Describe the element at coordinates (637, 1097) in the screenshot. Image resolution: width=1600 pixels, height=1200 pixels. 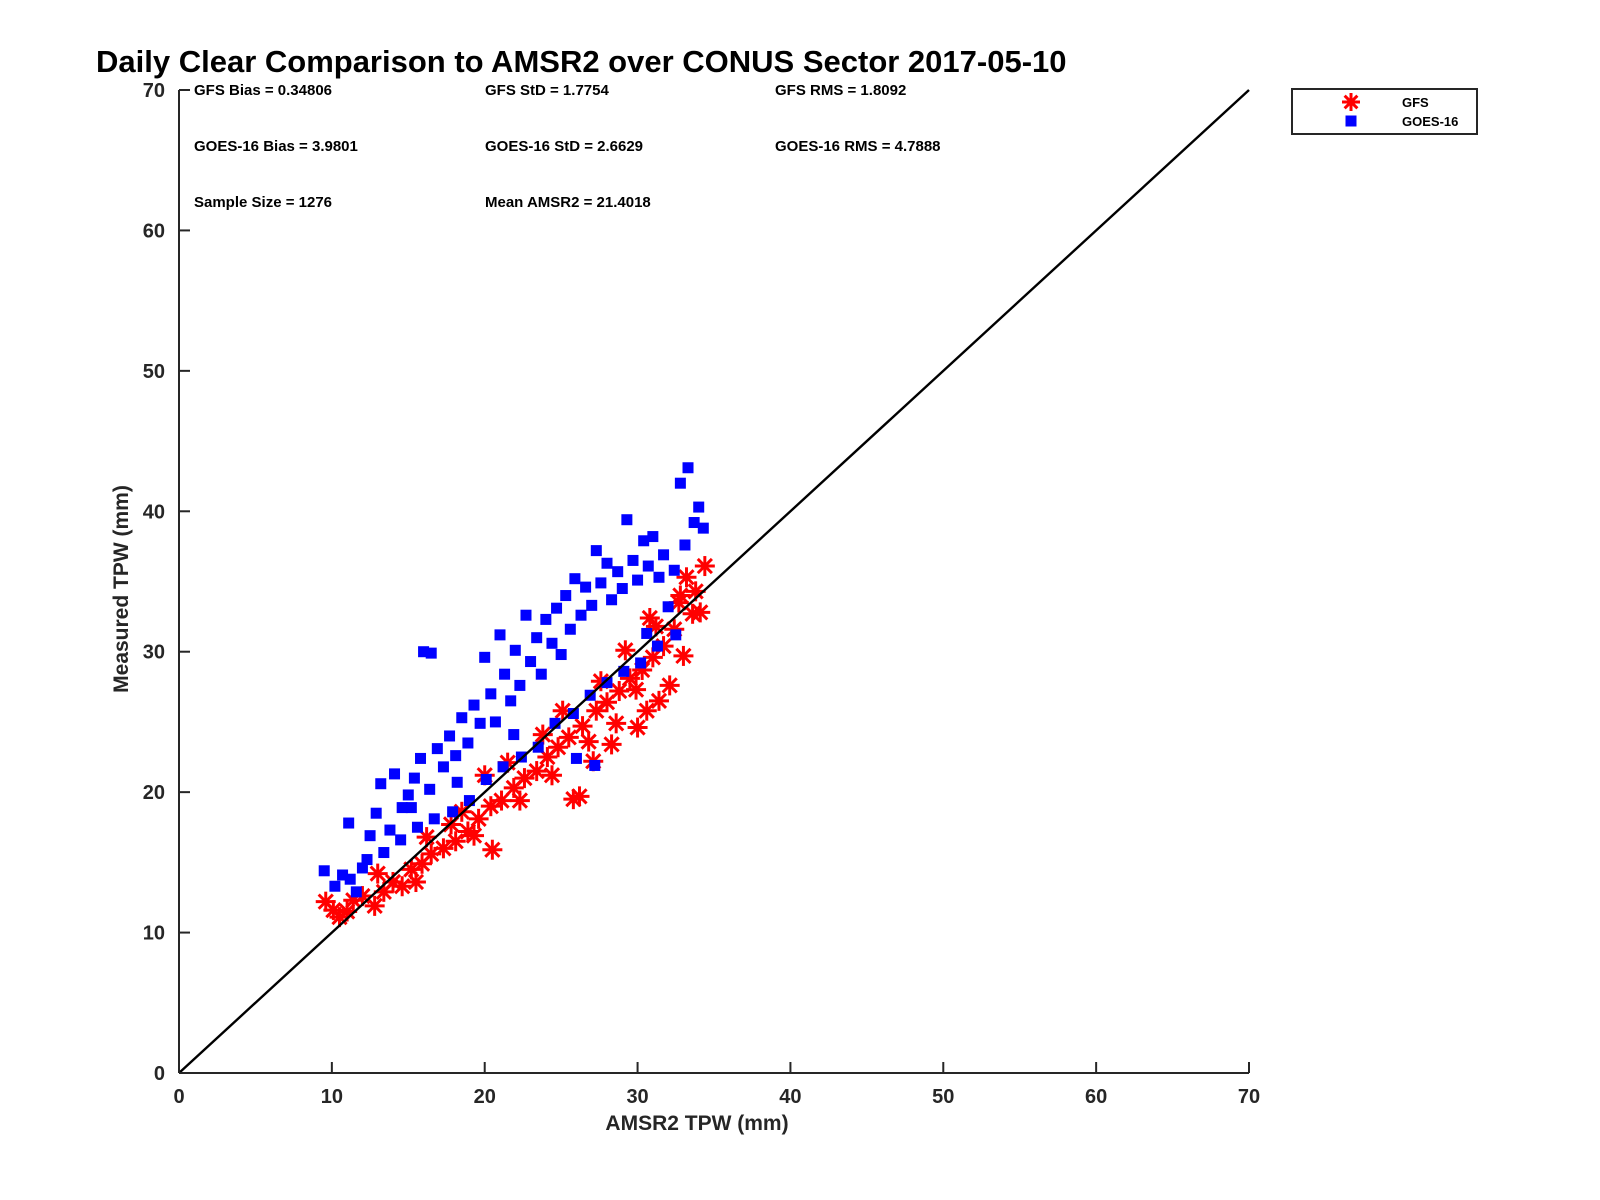
I see `x-tick-label: 30` at that location.